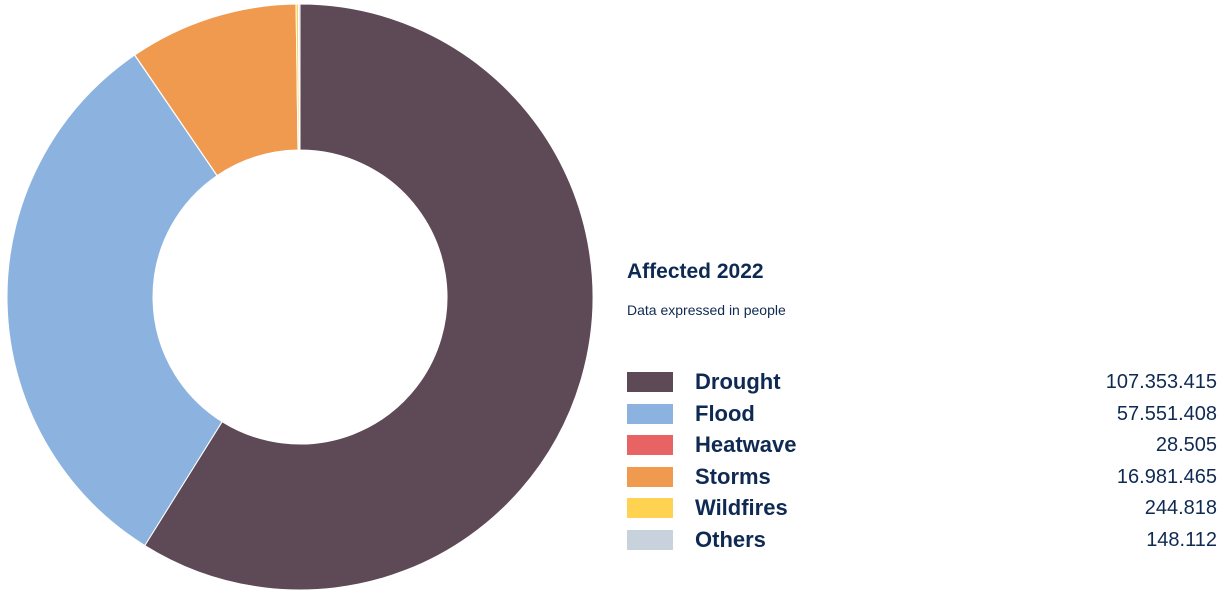 The height and width of the screenshot is (594, 1232). I want to click on legend-value: 148.112, so click(1181, 539).